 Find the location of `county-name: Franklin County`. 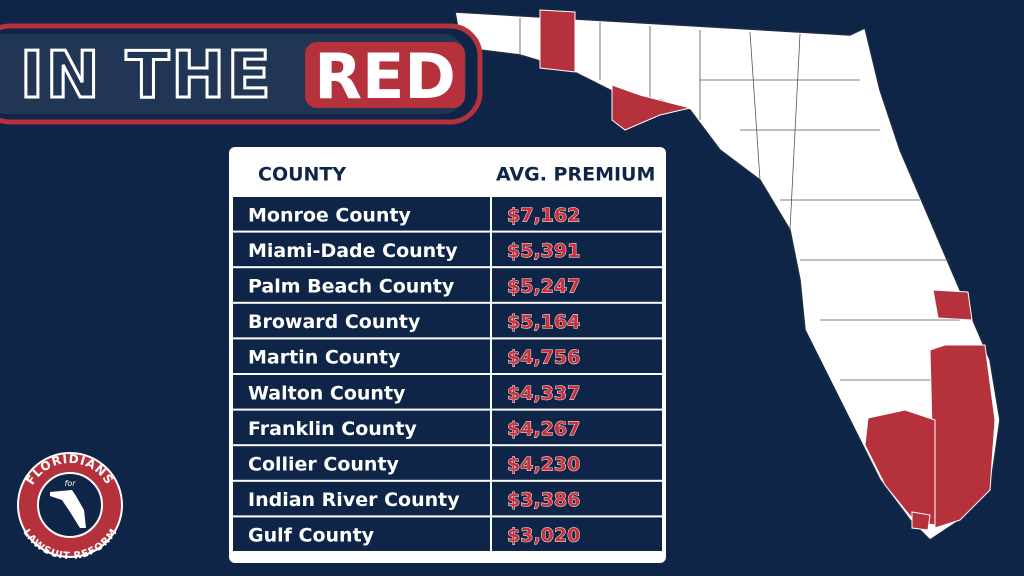

county-name: Franklin County is located at coordinates (332, 429).